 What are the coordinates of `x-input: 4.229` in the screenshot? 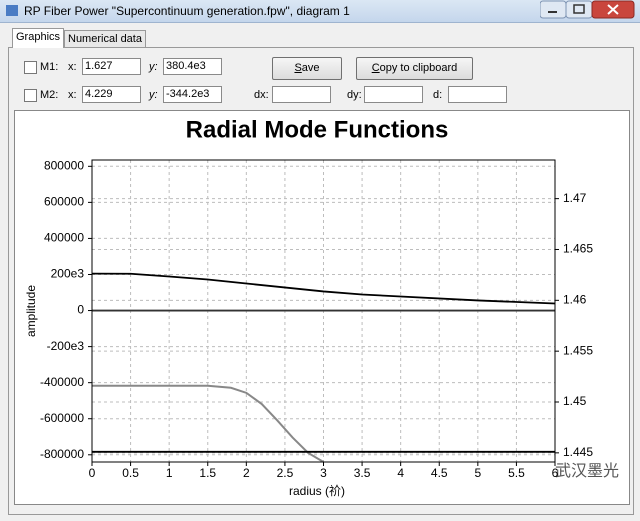 It's located at (111, 94).